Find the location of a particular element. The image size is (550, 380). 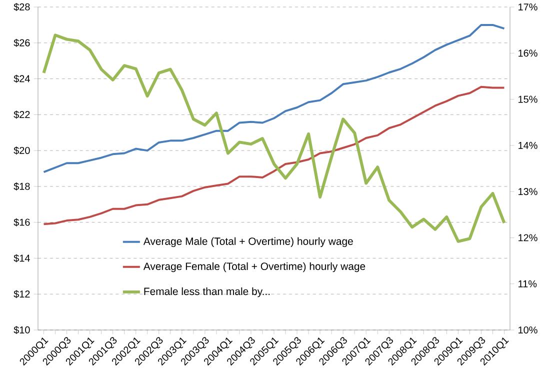

y-tick-label: $26 is located at coordinates (22, 42).